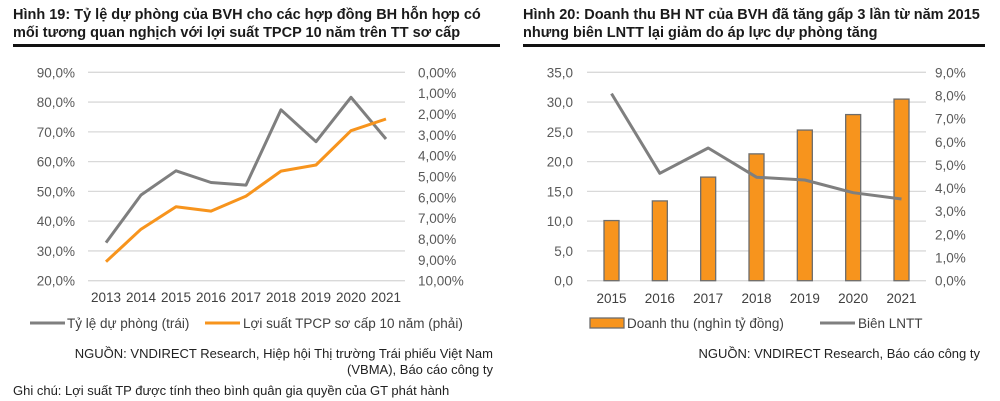 This screenshot has width=1000, height=401. I want to click on right-axis-tick: 6,00%, so click(437, 197).